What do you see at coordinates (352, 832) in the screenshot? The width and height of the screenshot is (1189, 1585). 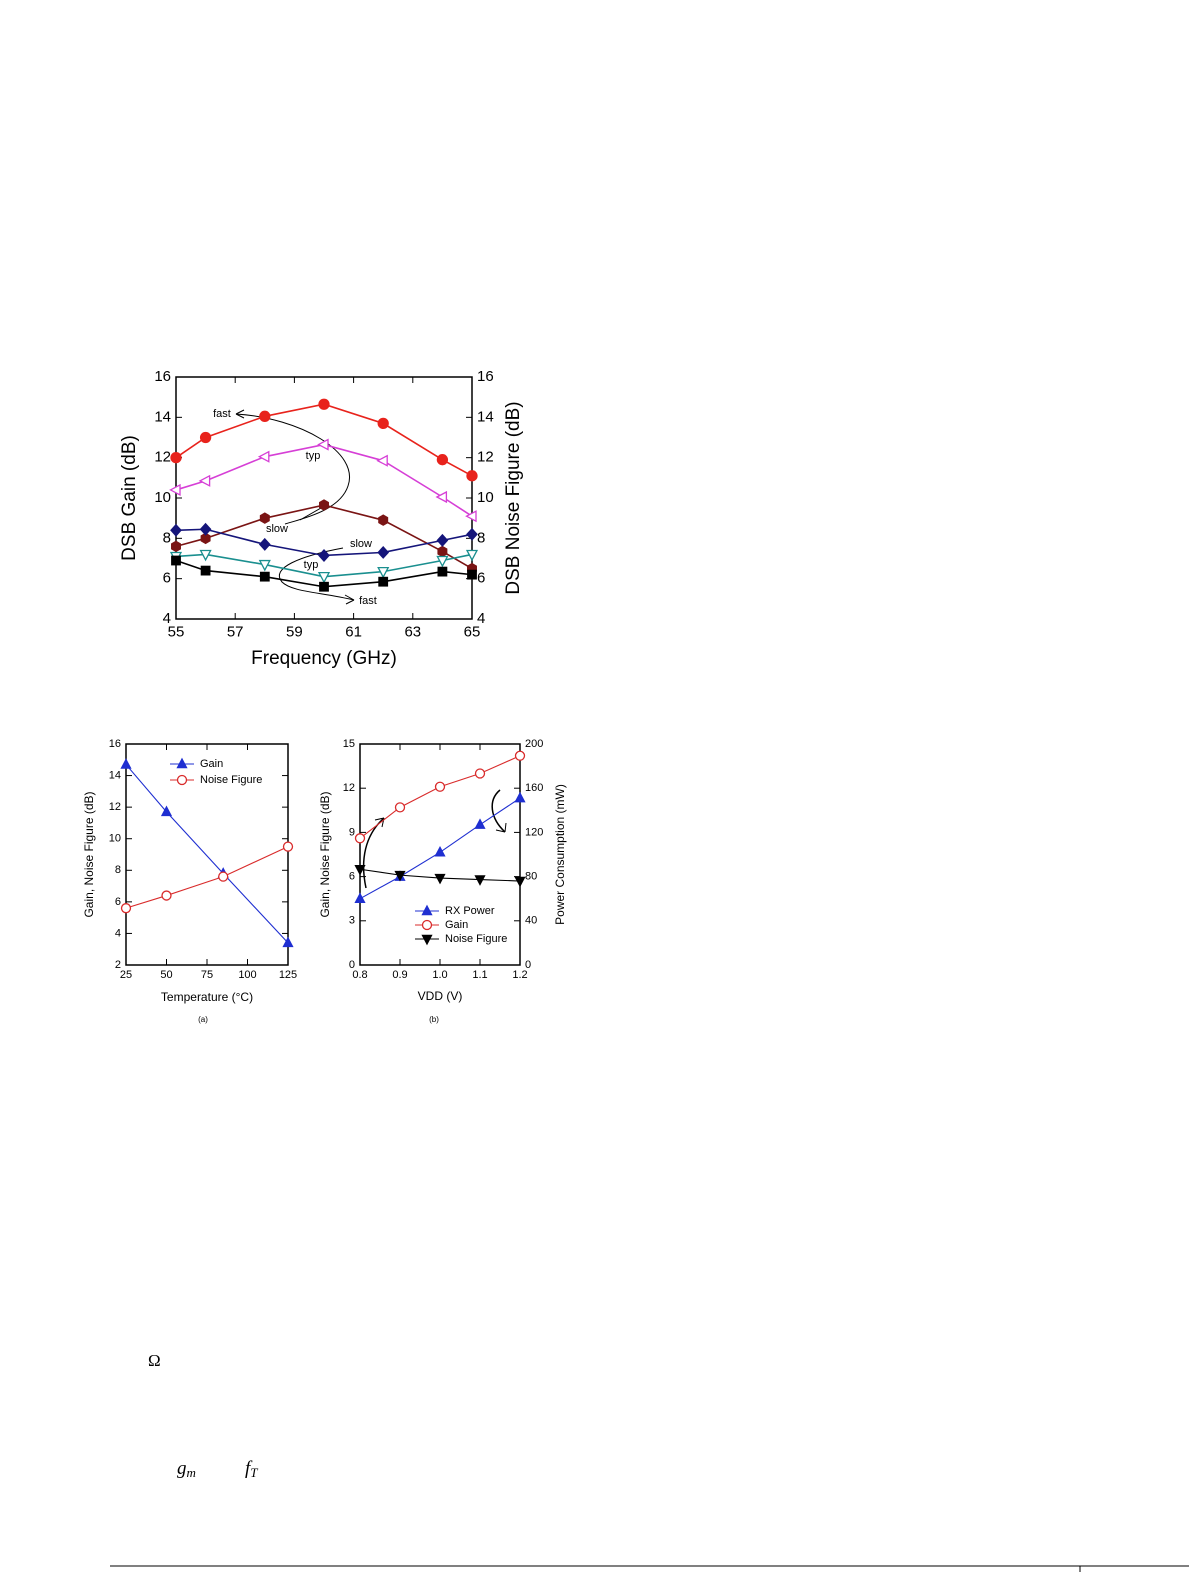 I see `y-tick-label: 9` at bounding box center [352, 832].